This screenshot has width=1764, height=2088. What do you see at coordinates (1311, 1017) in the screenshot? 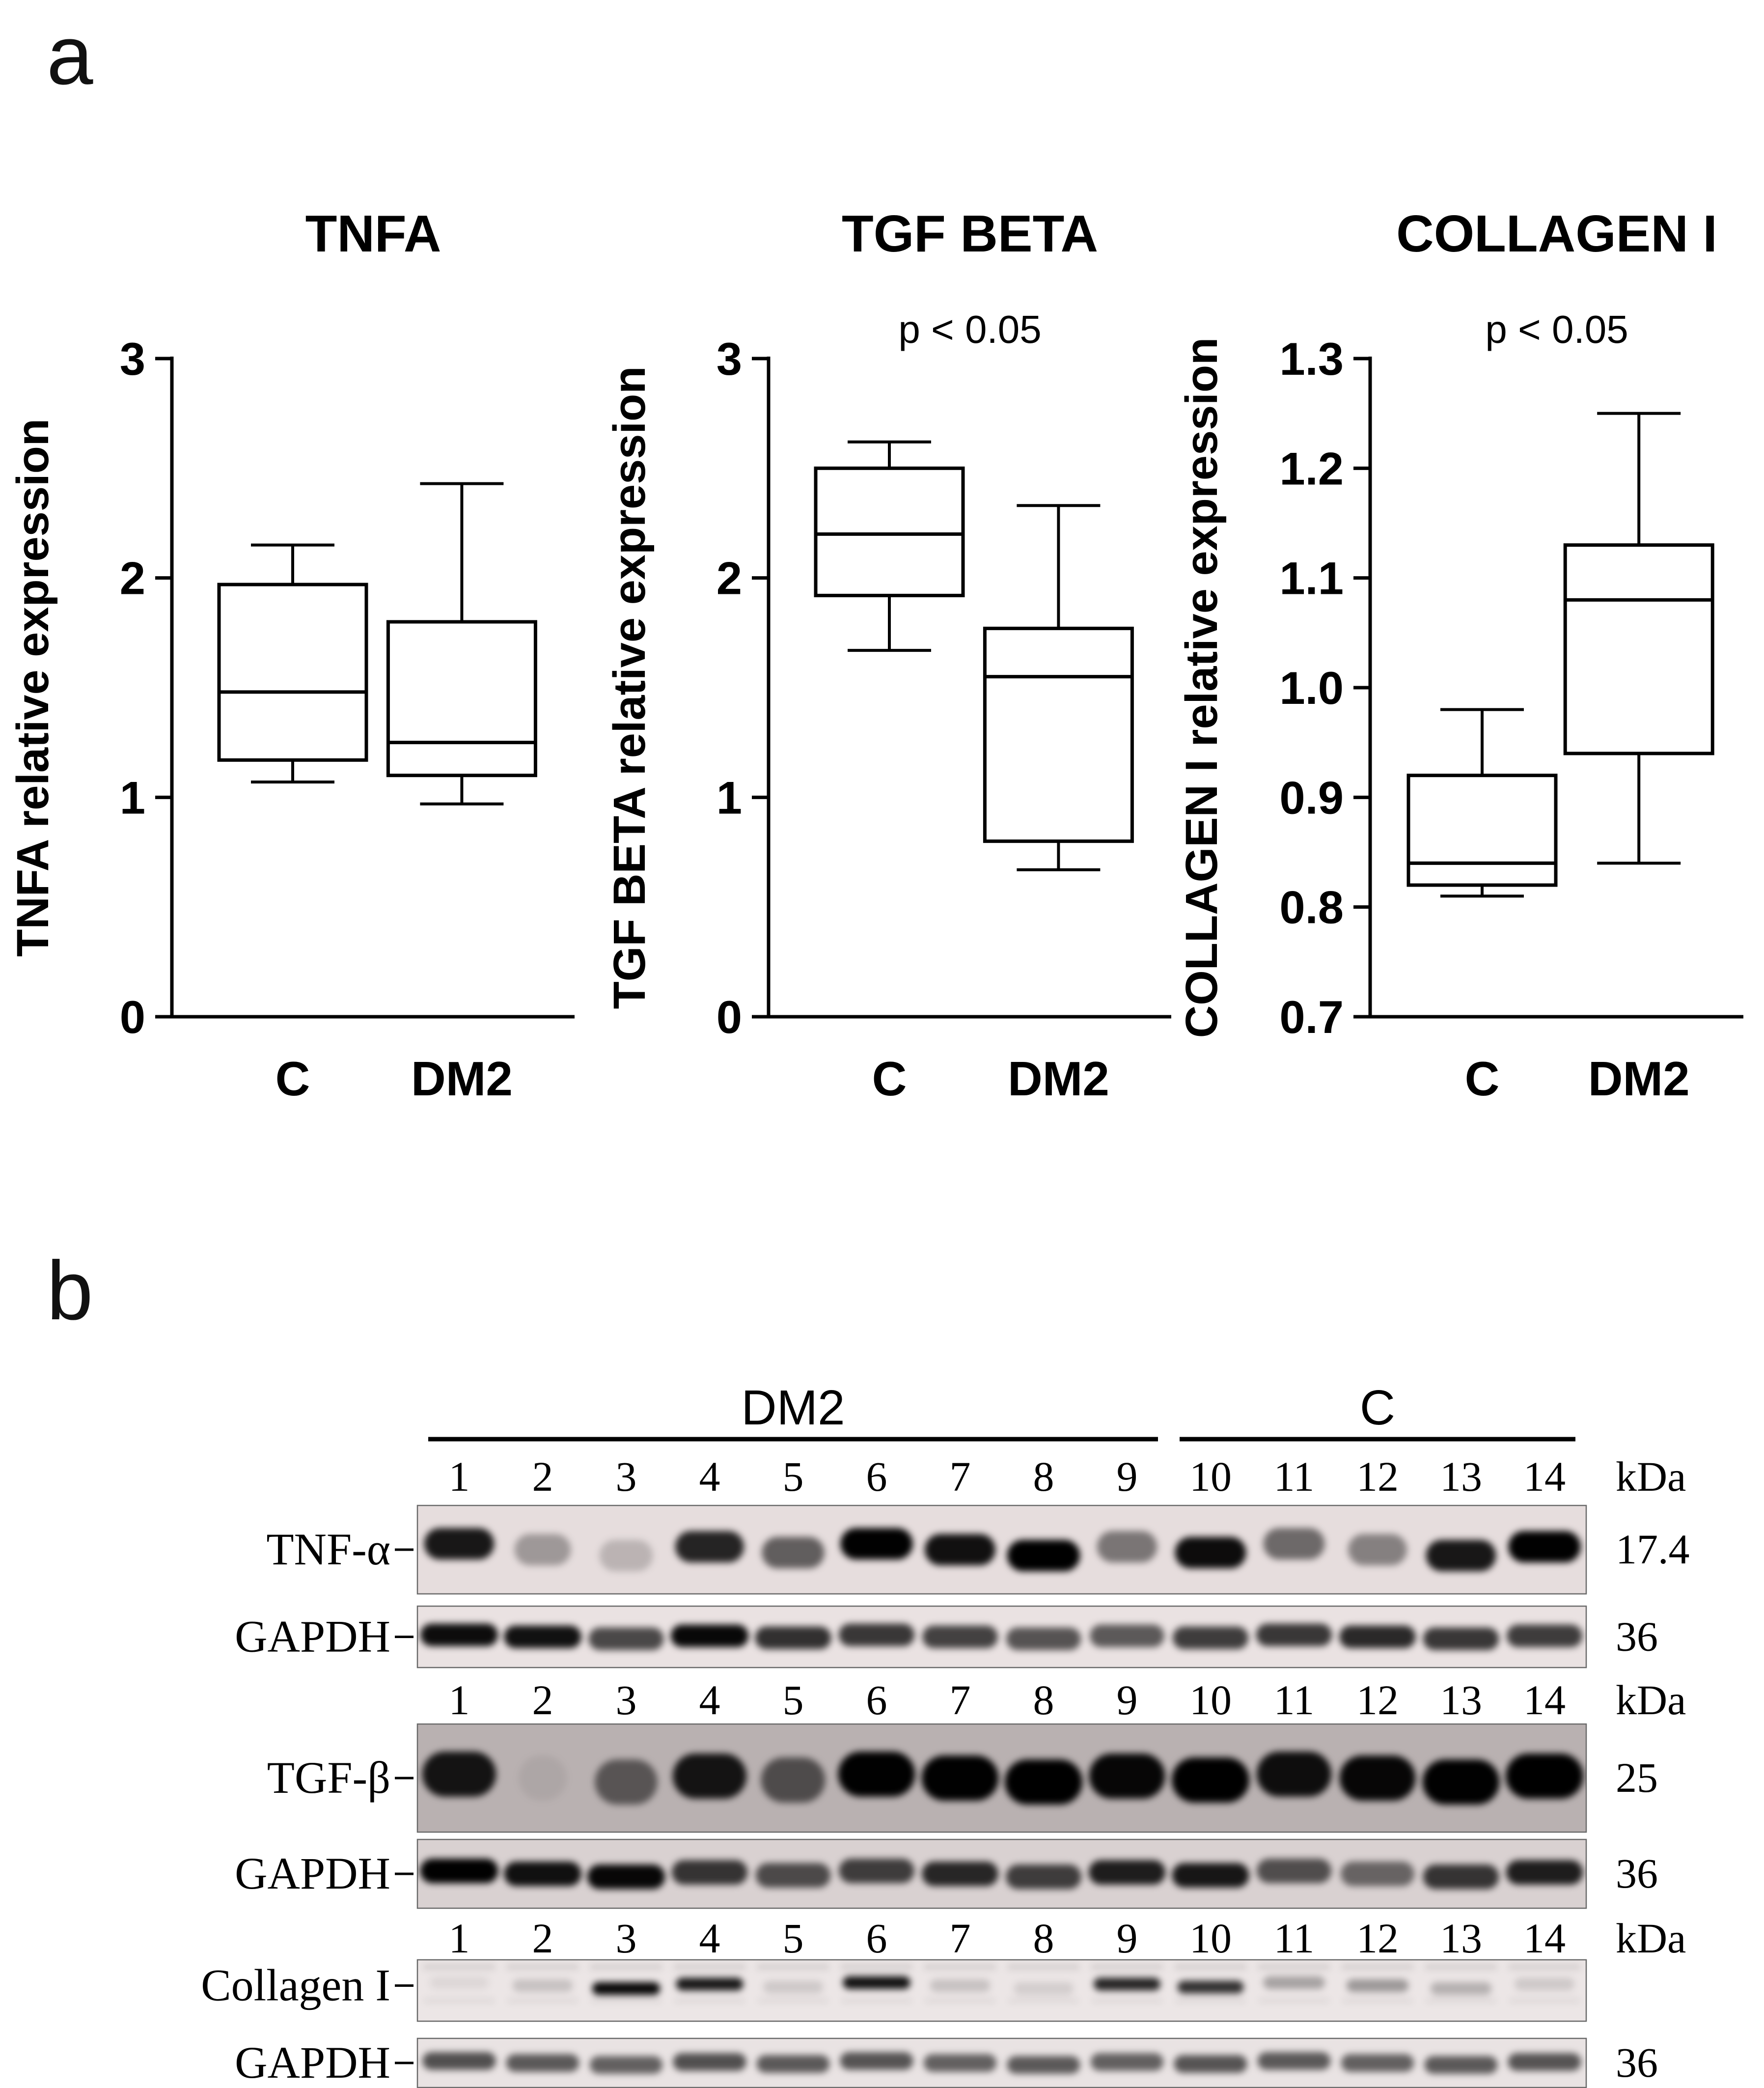
I see `y-tick-label: 0.7` at bounding box center [1311, 1017].